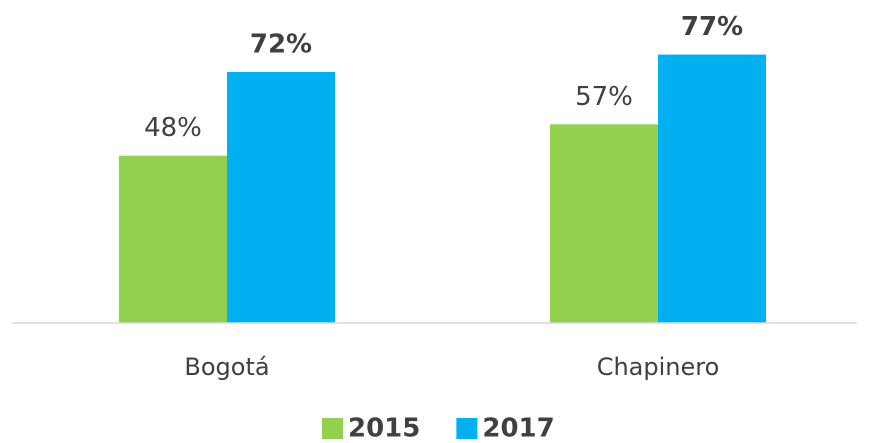  What do you see at coordinates (384, 428) in the screenshot?
I see `legend-label: 2015` at bounding box center [384, 428].